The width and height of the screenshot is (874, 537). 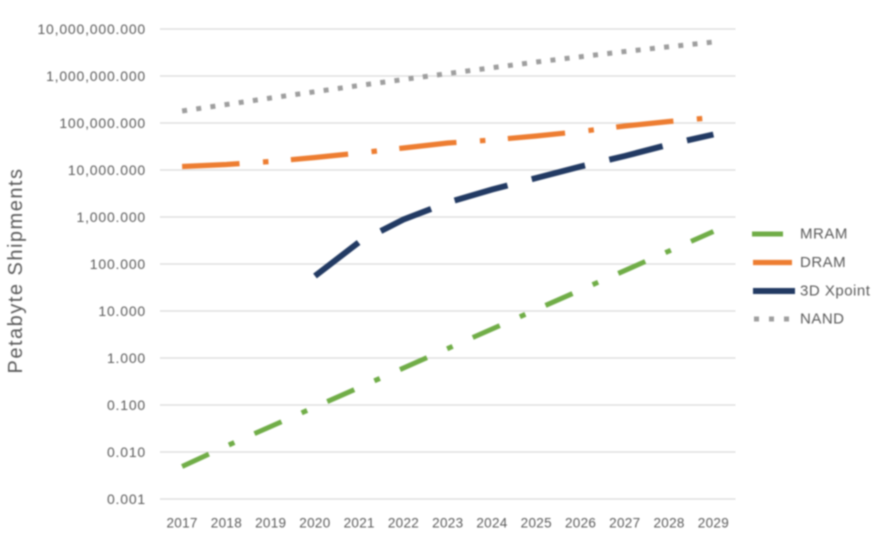 What do you see at coordinates (491, 523) in the screenshot?
I see `svg-text: 2024` at bounding box center [491, 523].